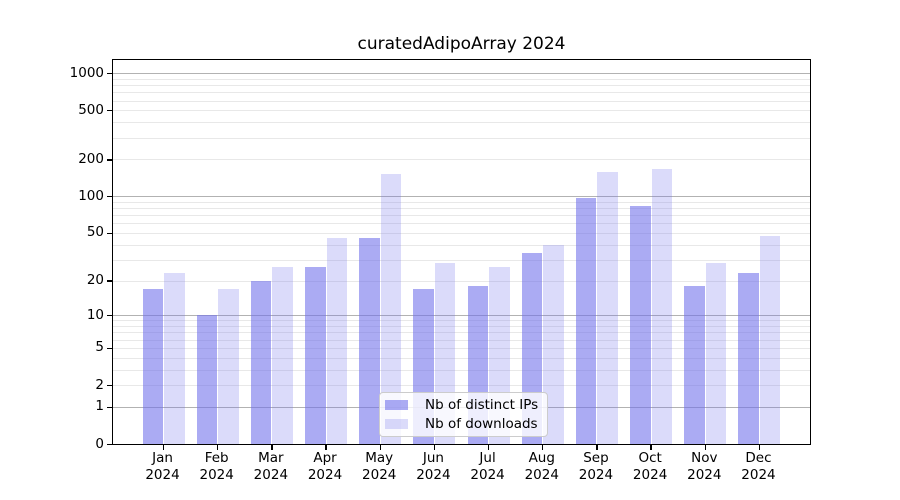  Describe the element at coordinates (758, 466) in the screenshot. I see `x-tick-label: Dec 2024` at that location.